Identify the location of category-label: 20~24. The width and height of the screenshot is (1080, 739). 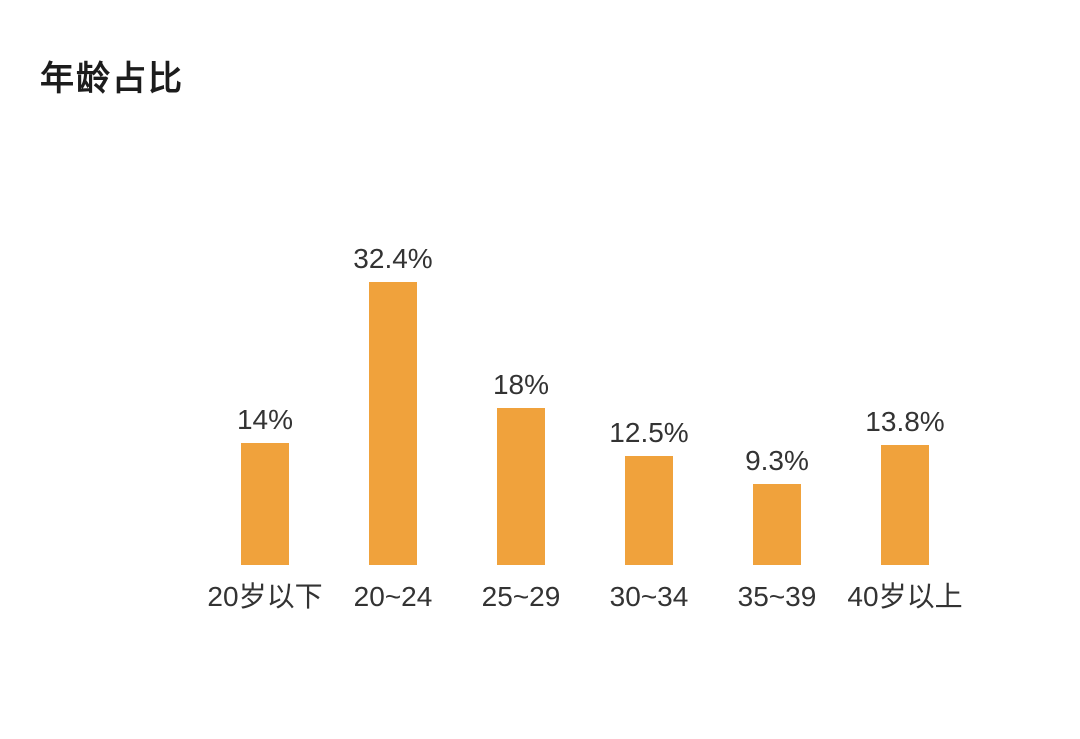
(393, 596).